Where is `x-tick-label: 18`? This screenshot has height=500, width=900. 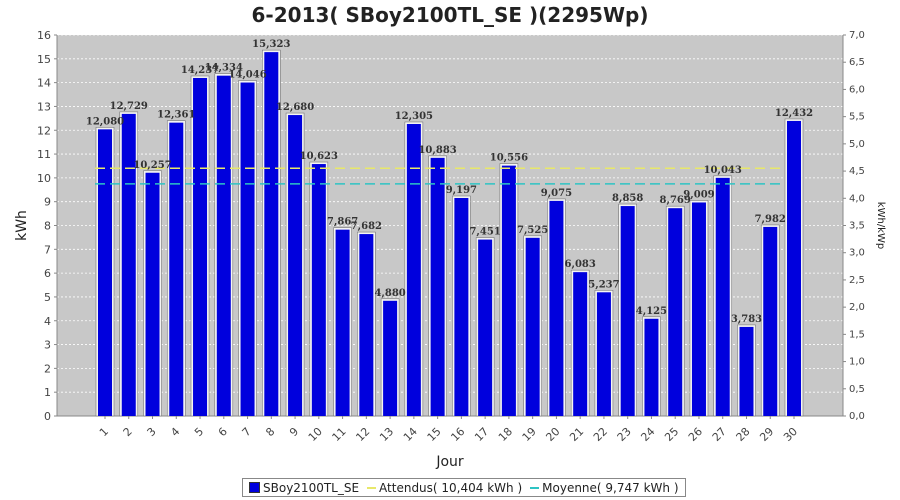
x-tick-label: 18 is located at coordinates (505, 434).